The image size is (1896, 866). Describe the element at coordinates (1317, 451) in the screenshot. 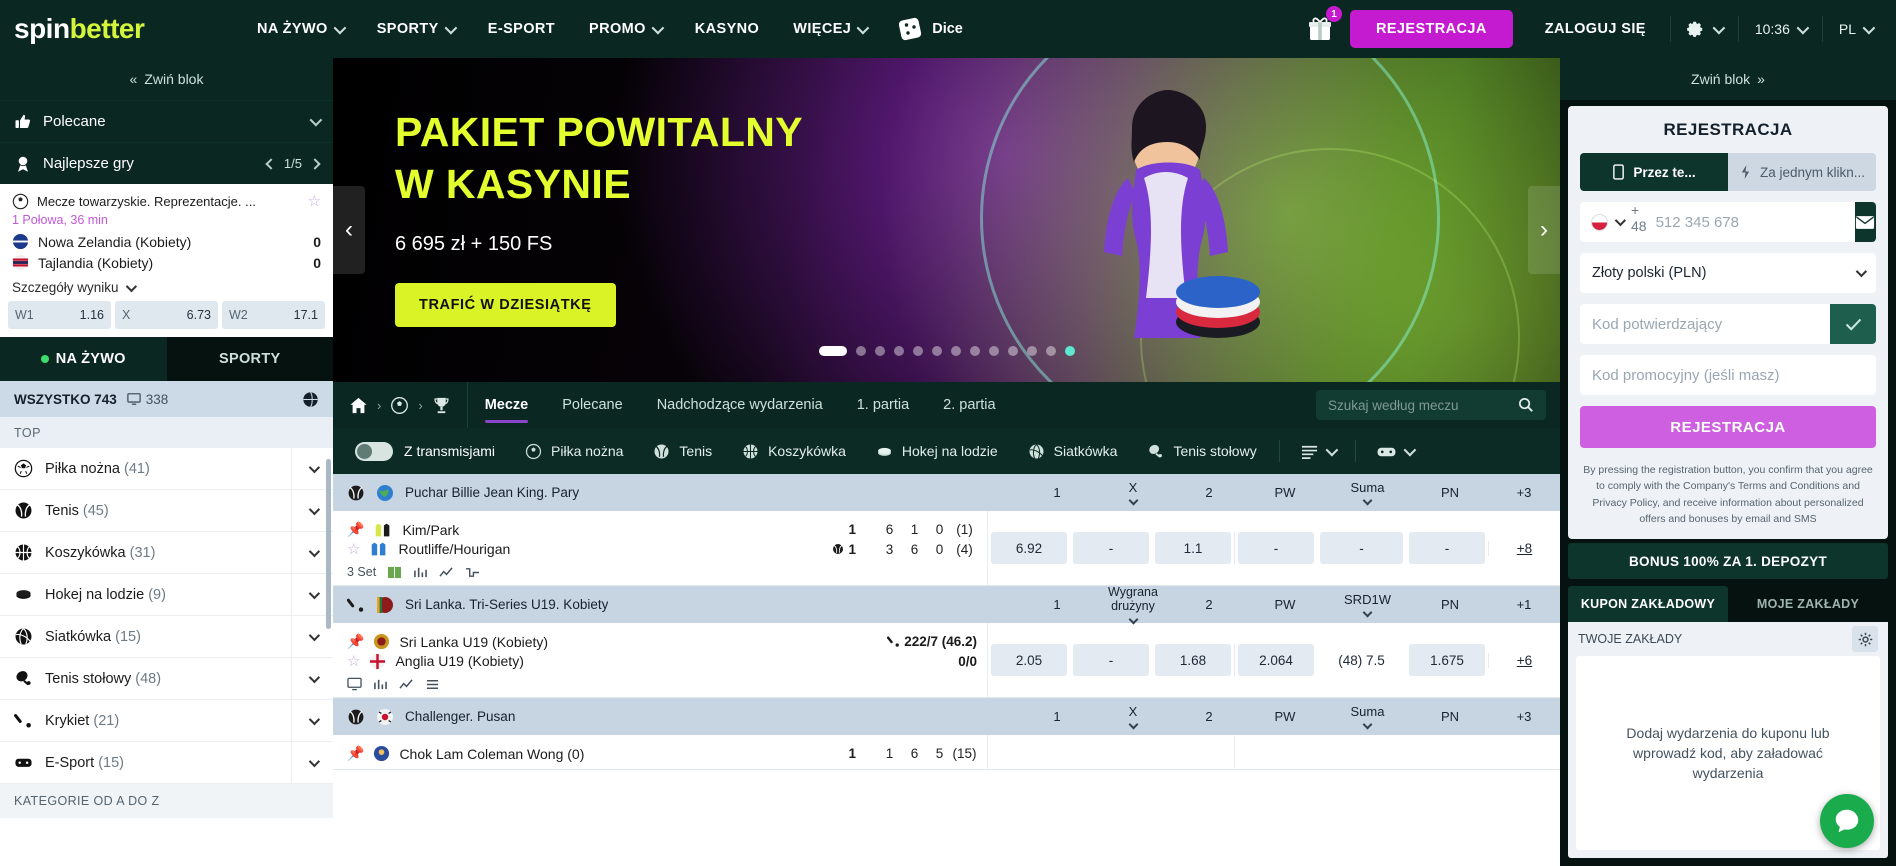

I see `list-view-selector` at that location.